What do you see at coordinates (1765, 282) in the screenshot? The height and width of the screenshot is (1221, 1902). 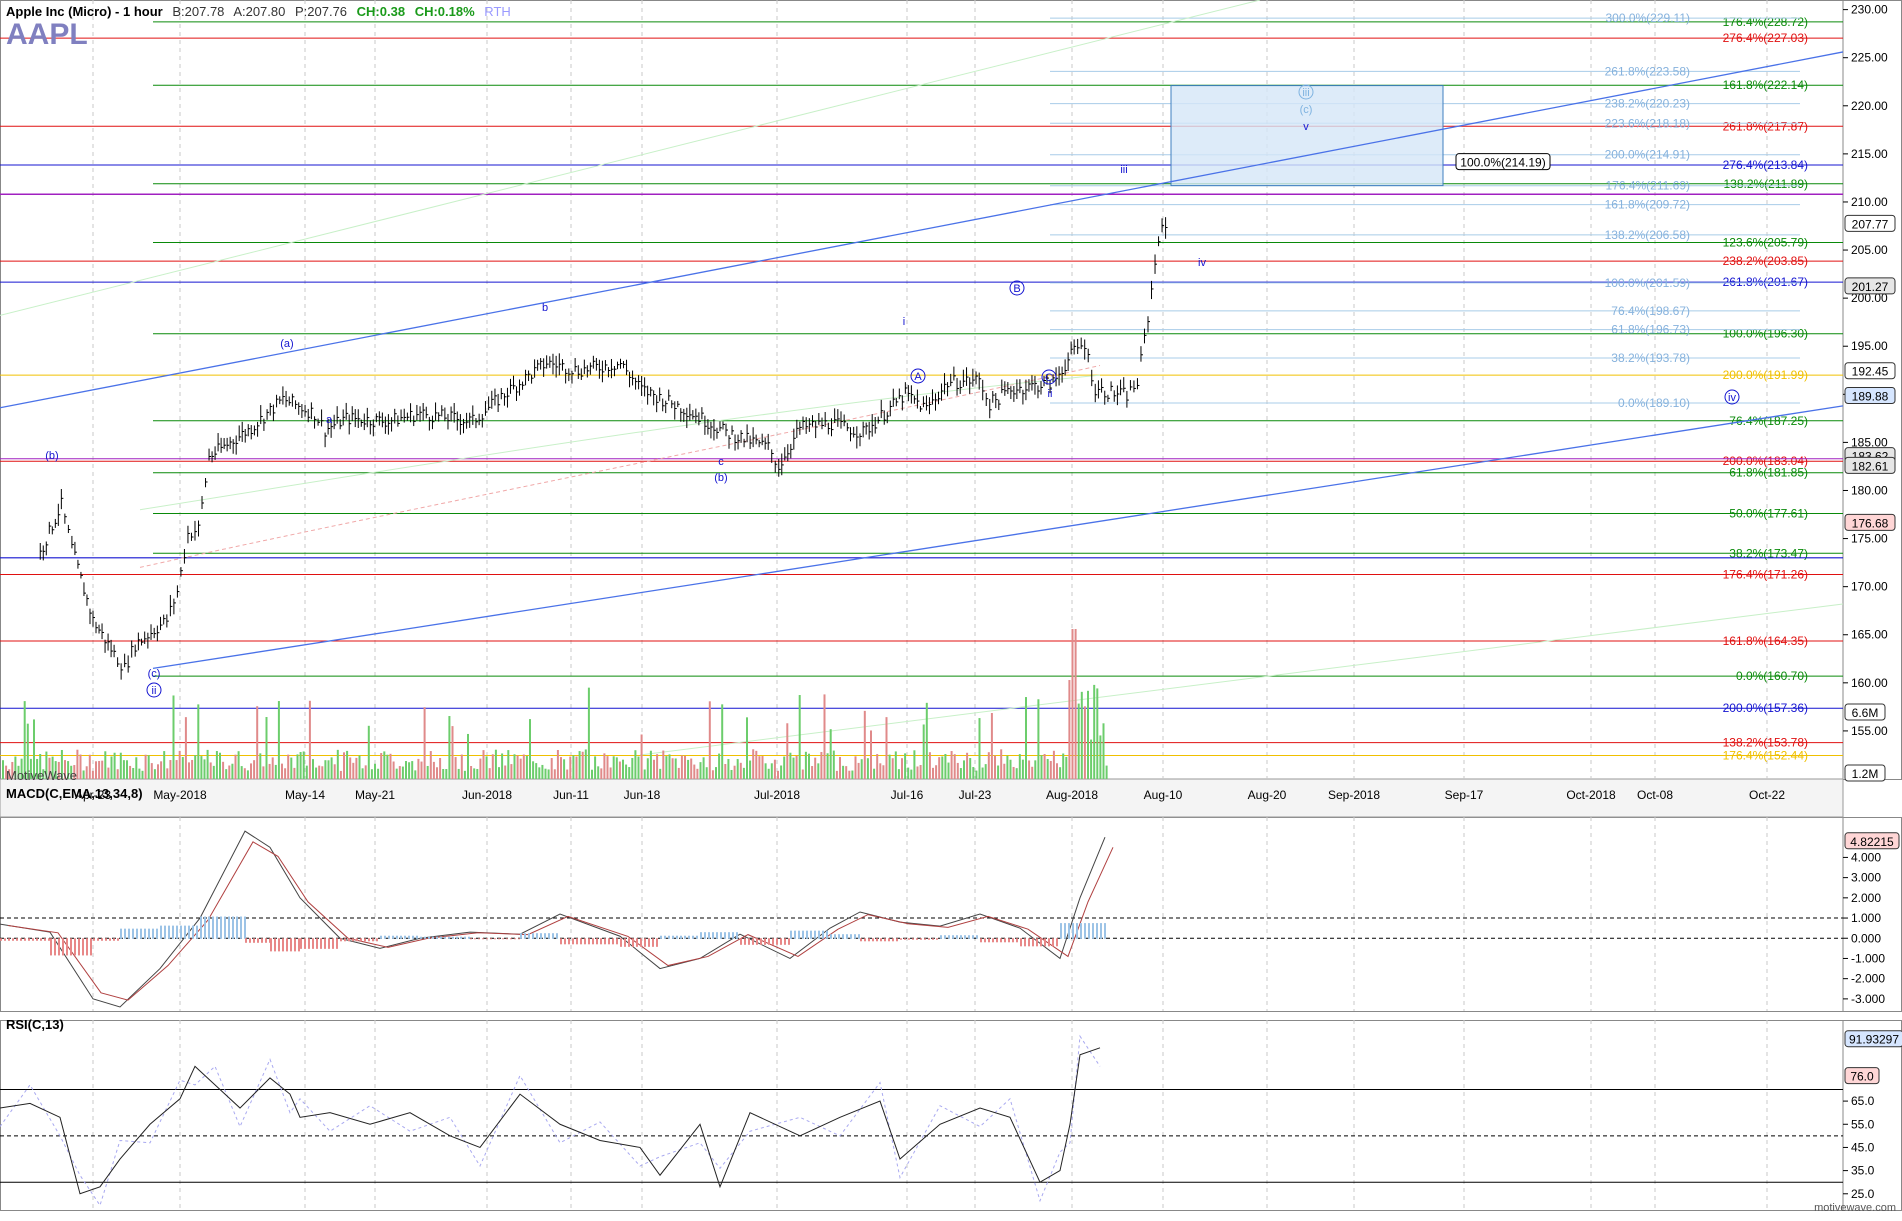 I see `fib-label: 261.8%(201.67)` at bounding box center [1765, 282].